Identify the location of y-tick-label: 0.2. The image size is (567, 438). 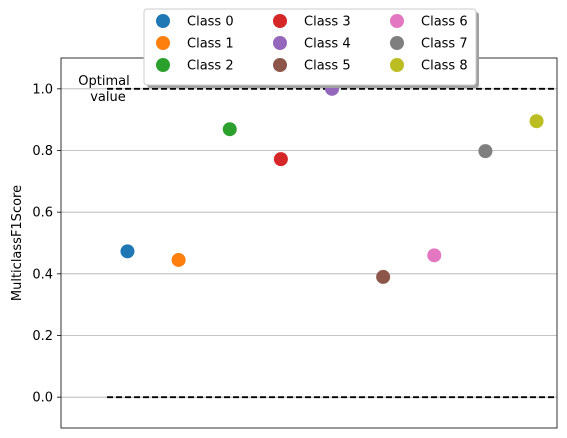
(42, 336).